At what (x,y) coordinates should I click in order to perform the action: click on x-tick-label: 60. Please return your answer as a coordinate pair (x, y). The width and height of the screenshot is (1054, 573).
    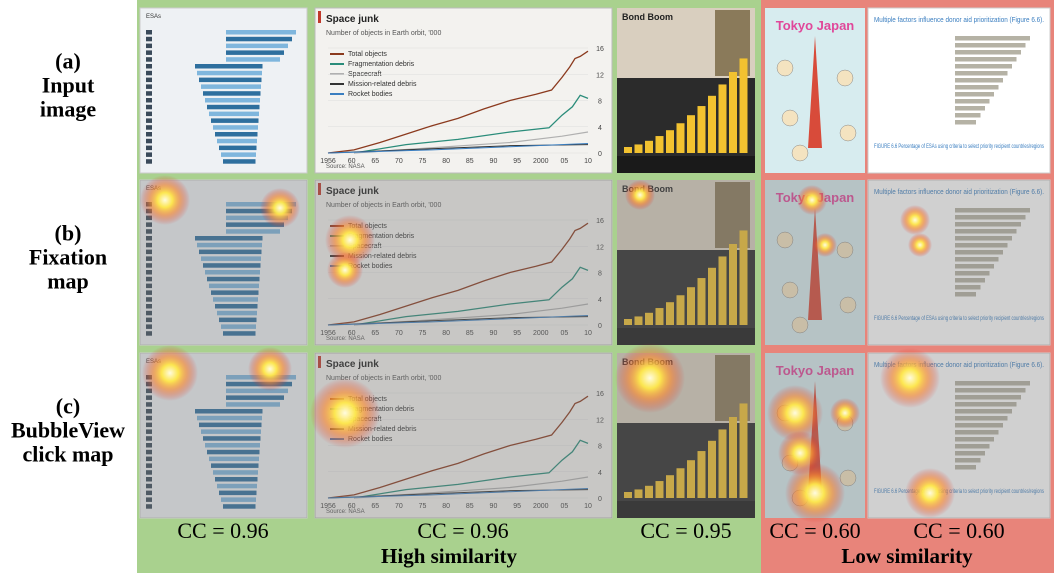
    Looking at the image, I should click on (352, 333).